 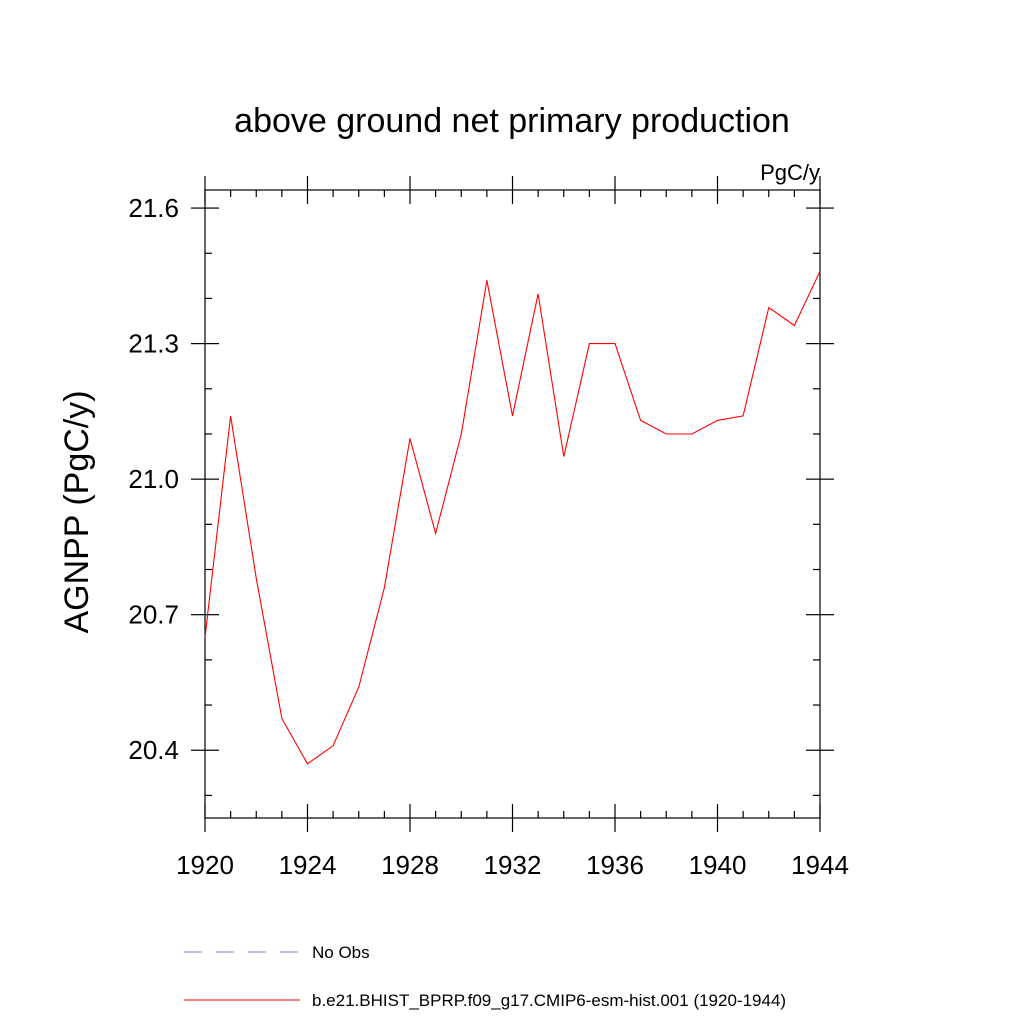 I want to click on x-tick-label: 1920, so click(x=205, y=865).